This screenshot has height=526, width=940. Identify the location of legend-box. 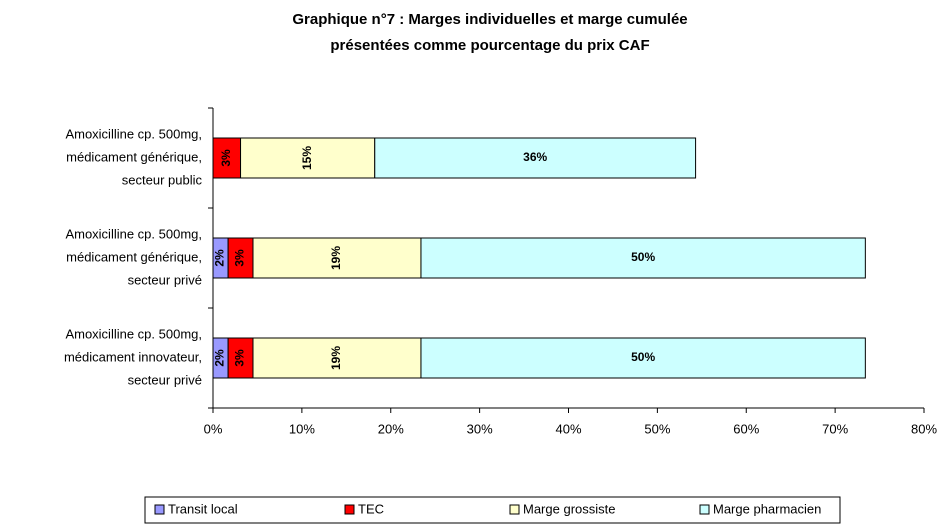
(492, 510).